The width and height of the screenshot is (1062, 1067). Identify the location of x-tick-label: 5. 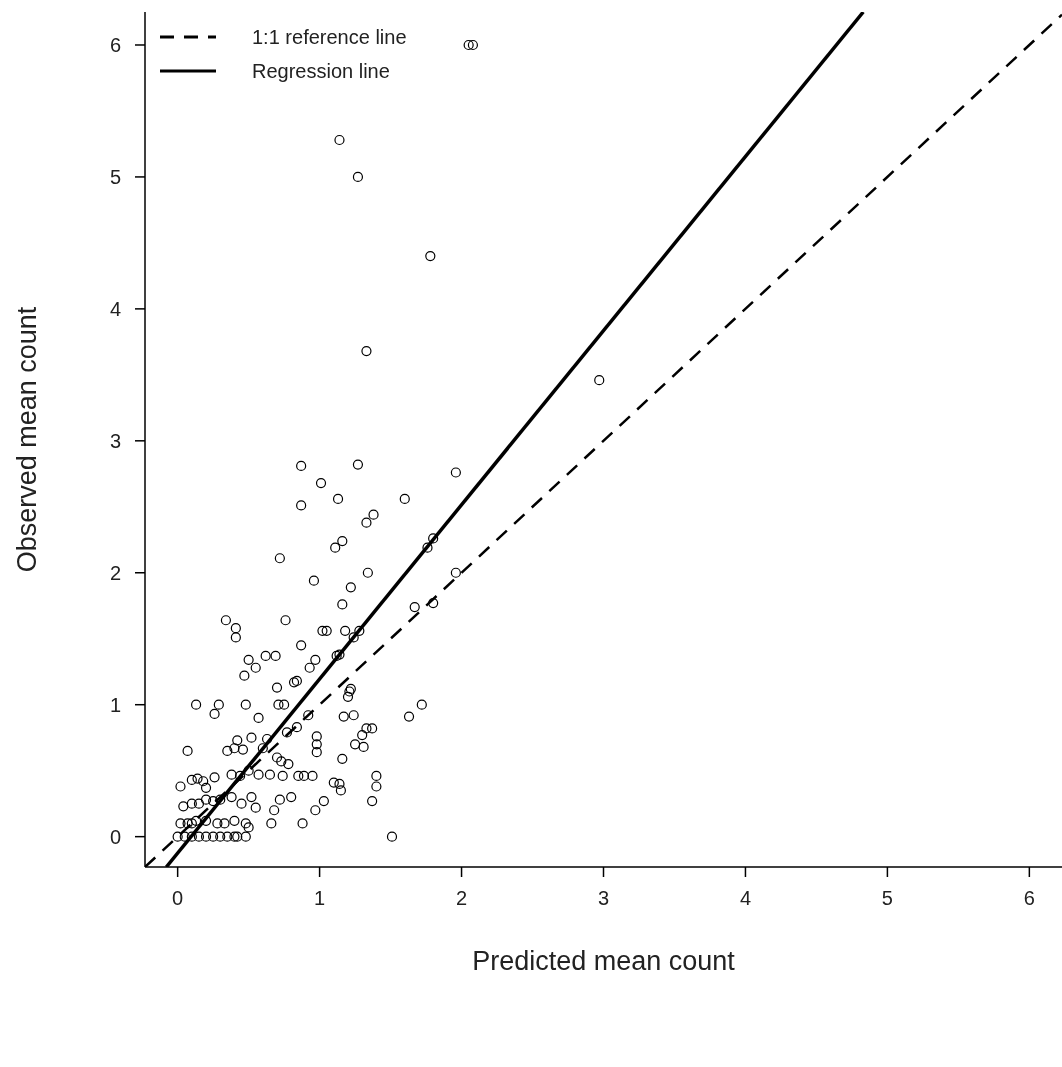
(887, 898).